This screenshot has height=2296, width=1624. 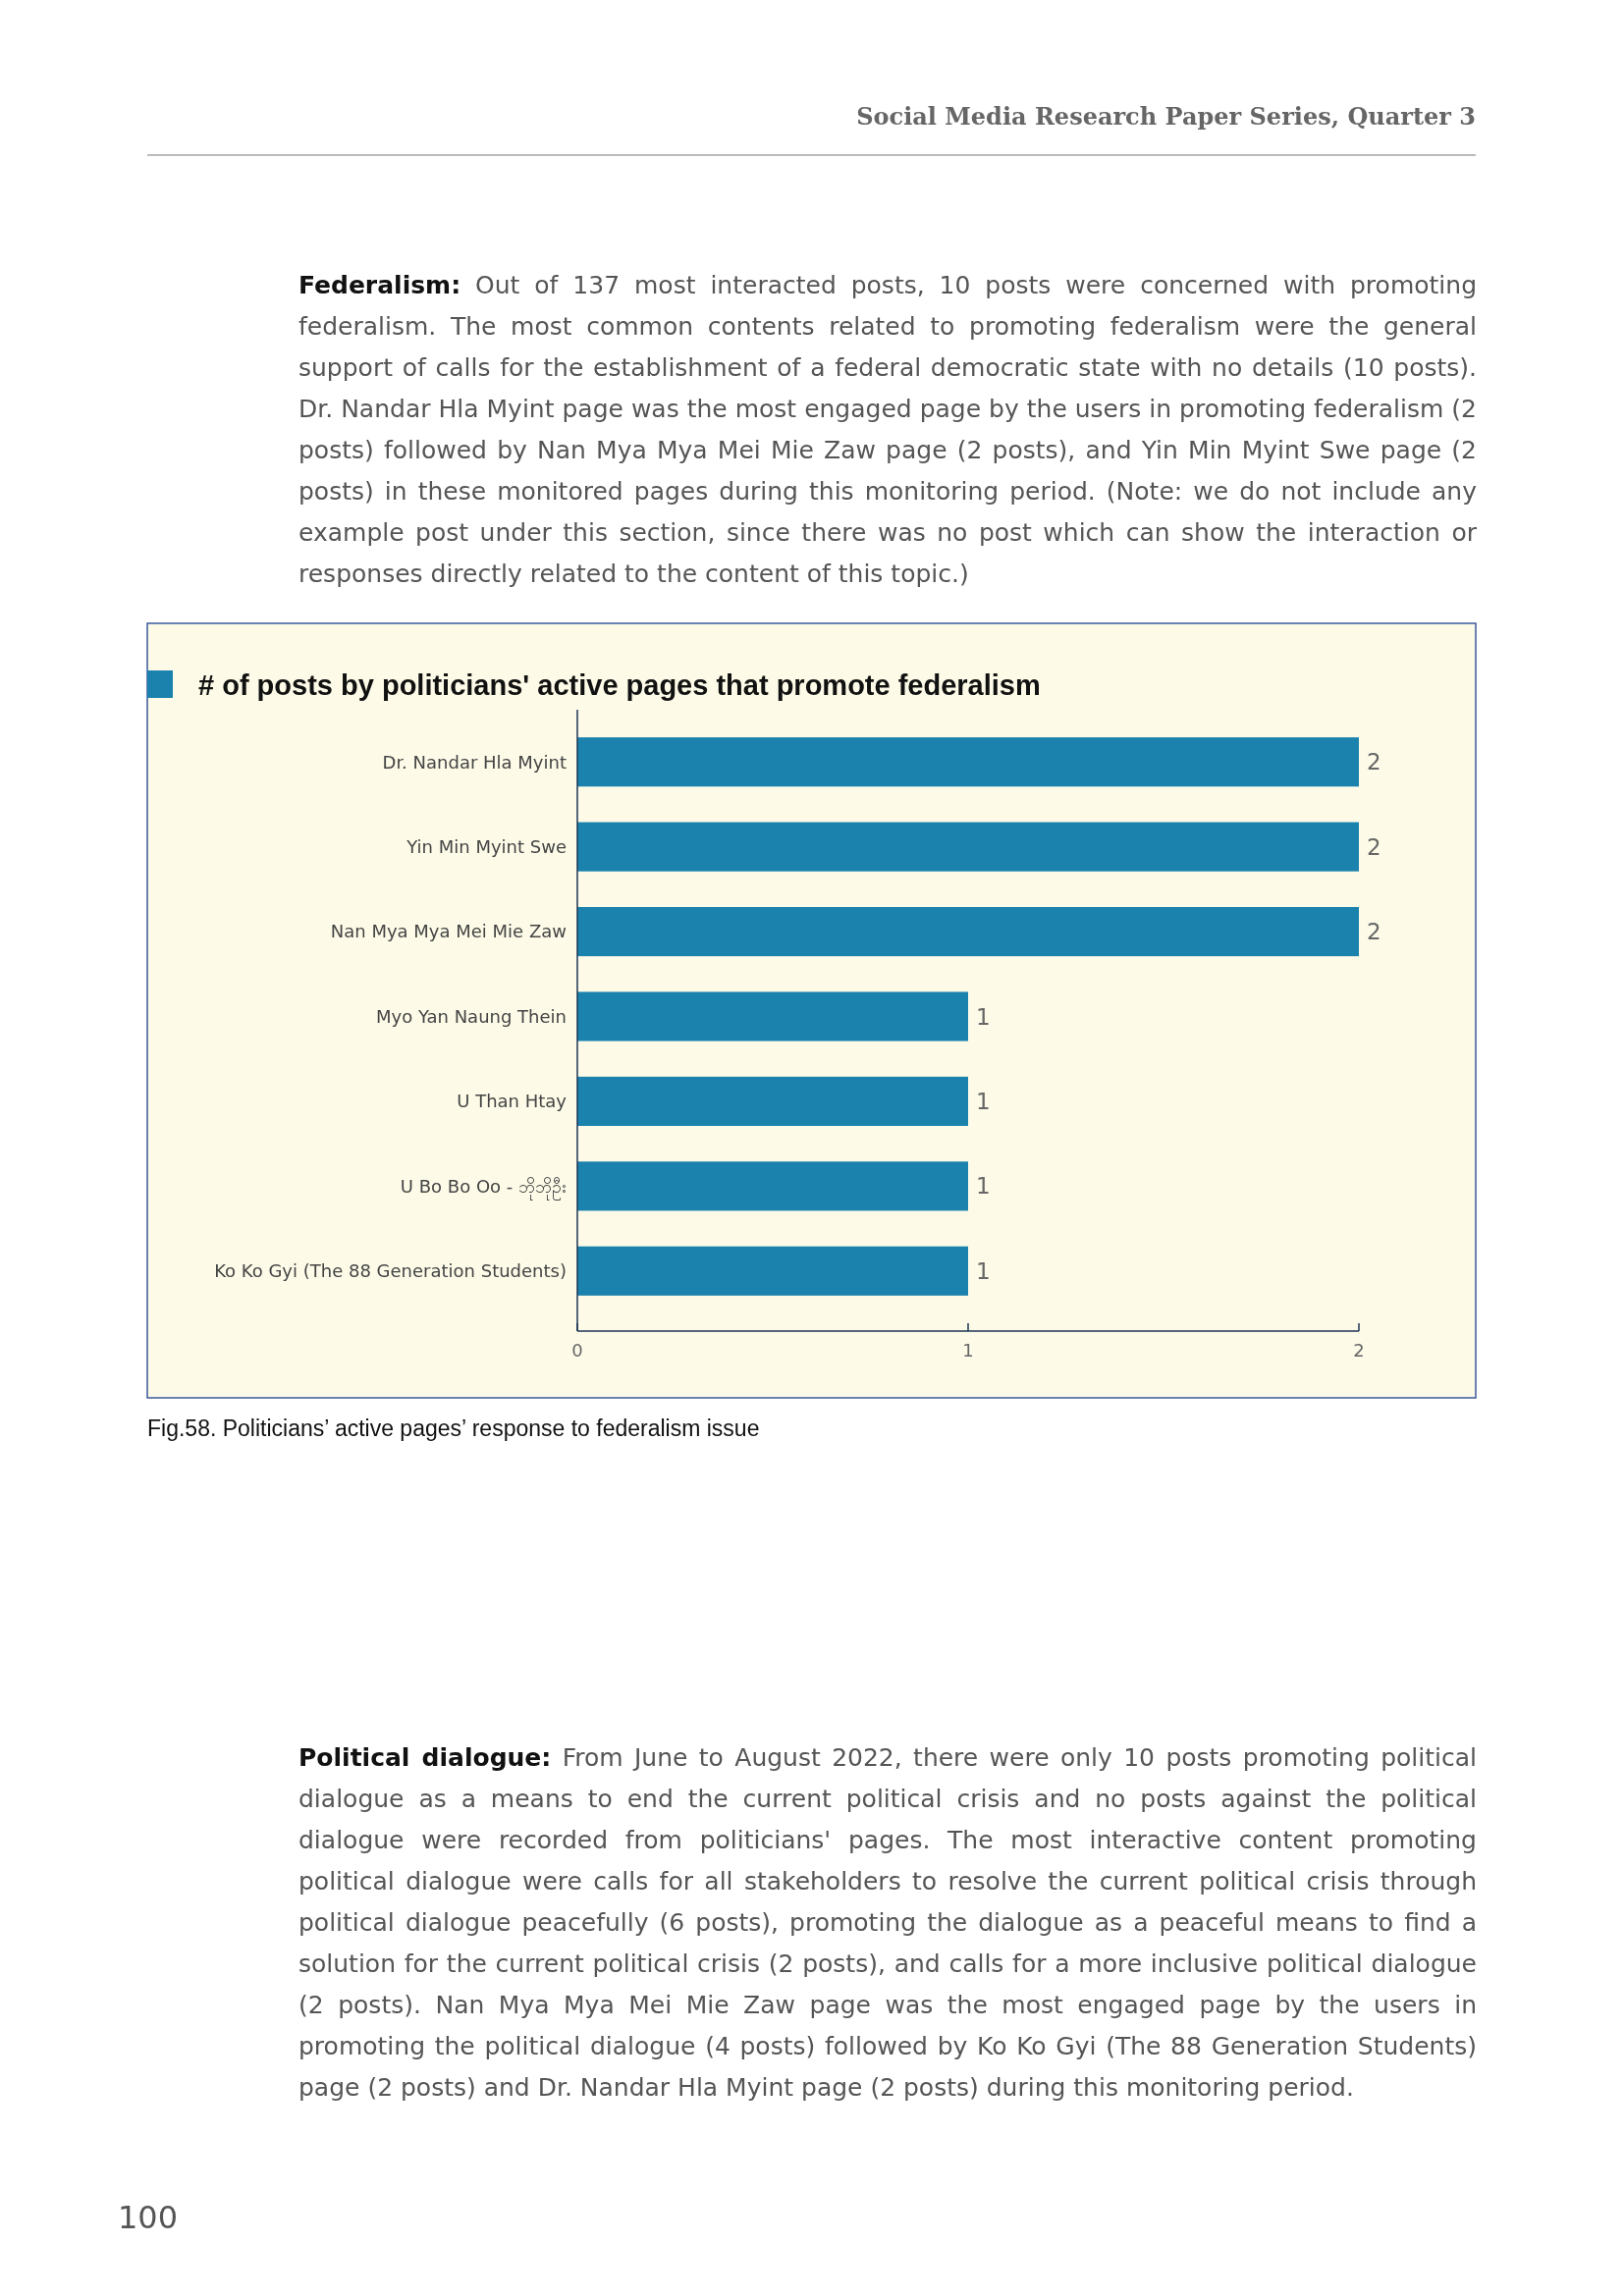 I want to click on y-tick-label: Yin Min Myint Swe, so click(x=486, y=846).